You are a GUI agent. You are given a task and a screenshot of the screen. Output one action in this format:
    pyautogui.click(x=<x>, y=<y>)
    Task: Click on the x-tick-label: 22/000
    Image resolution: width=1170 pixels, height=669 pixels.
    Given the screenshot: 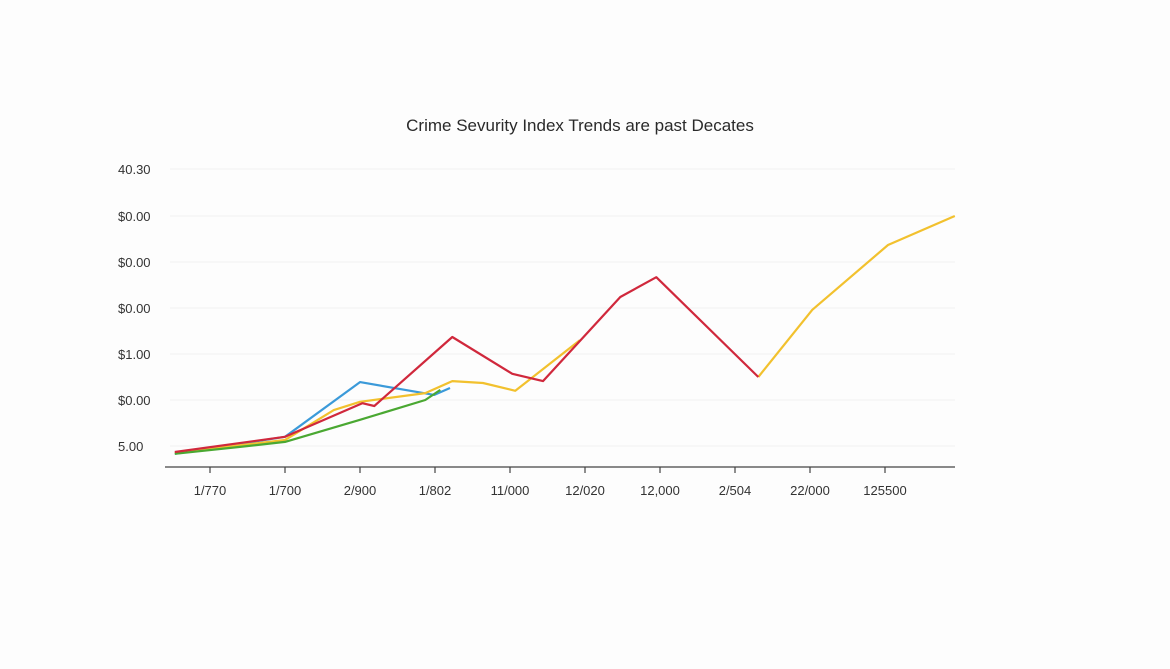 What is the action you would take?
    pyautogui.click(x=810, y=490)
    